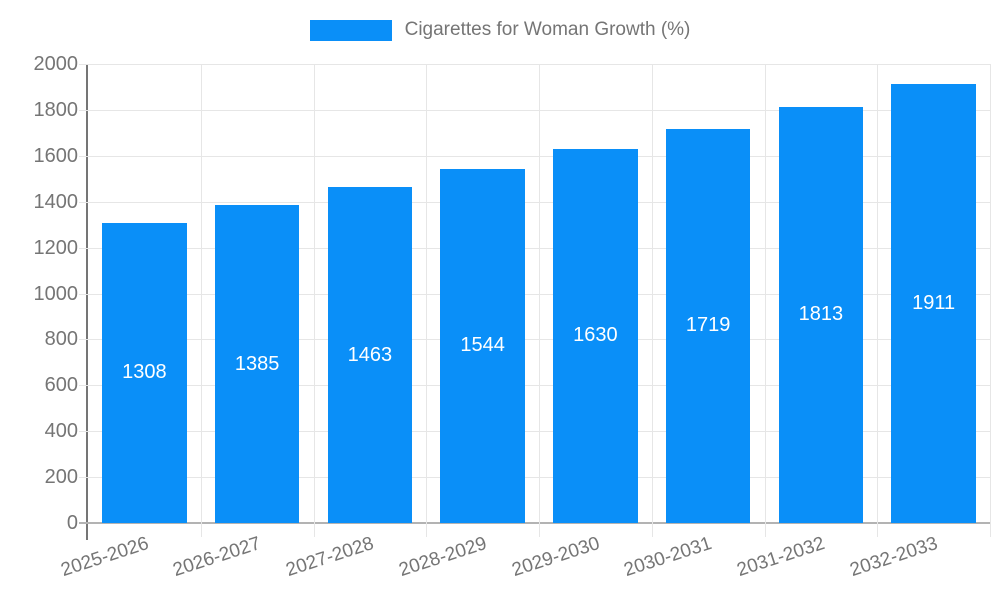  I want to click on bar: 1630, so click(595, 335).